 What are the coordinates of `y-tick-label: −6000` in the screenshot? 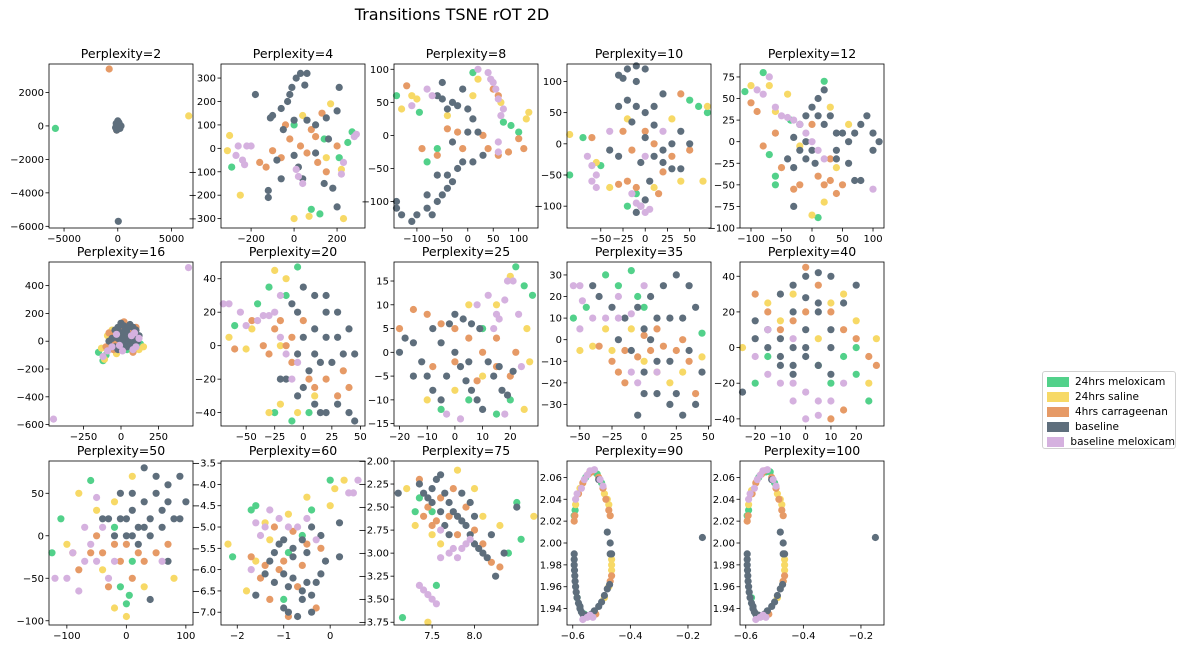 It's located at (27, 227).